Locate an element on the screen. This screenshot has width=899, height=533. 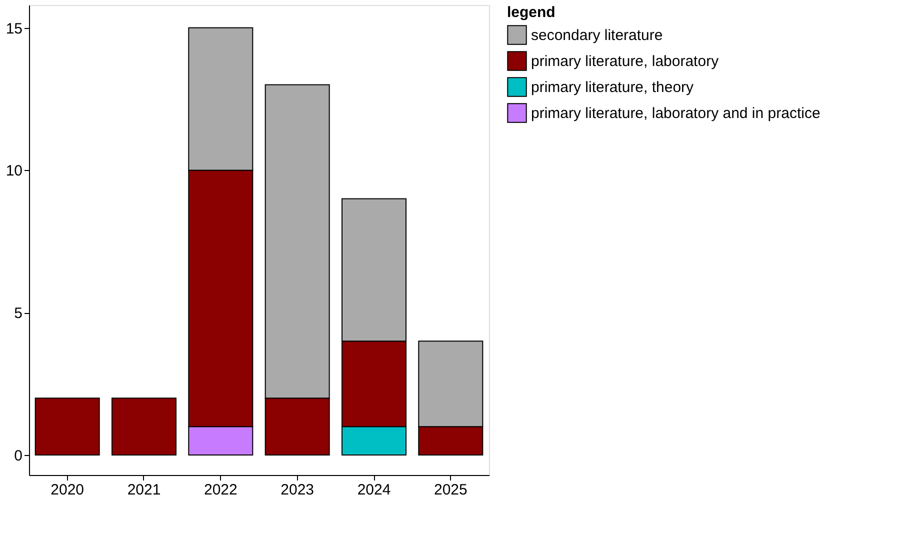
x-tick-label: 2025 is located at coordinates (451, 490).